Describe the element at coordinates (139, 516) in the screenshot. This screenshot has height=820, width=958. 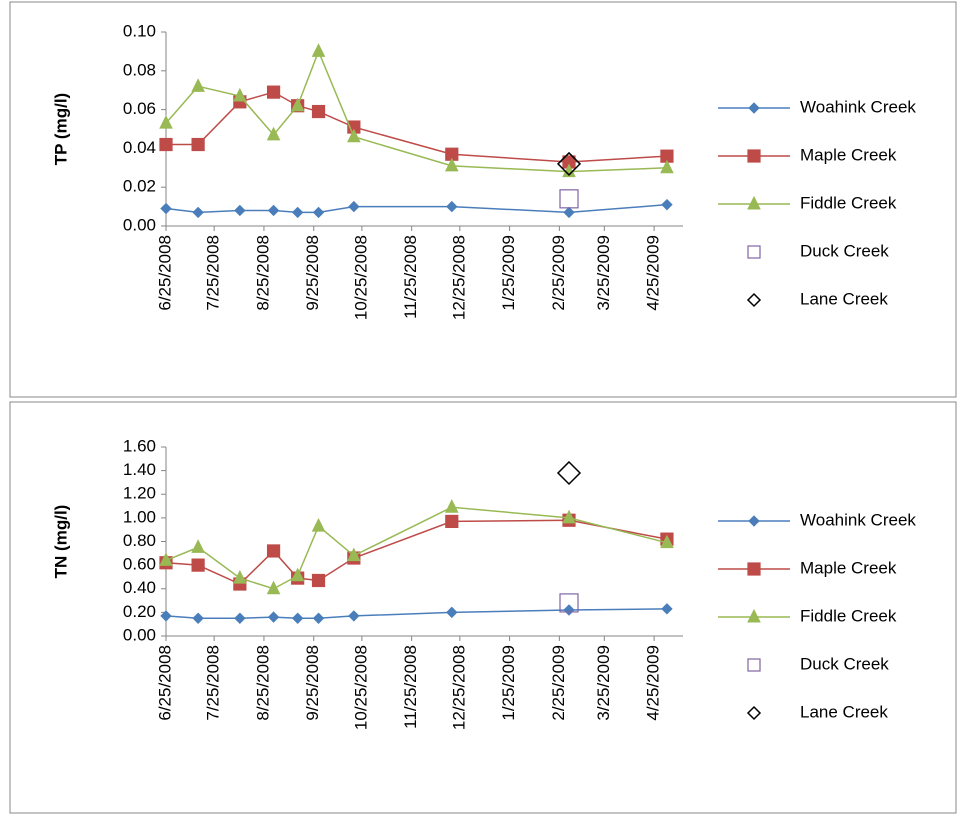
I see `y-tick-label: 1.00` at that location.